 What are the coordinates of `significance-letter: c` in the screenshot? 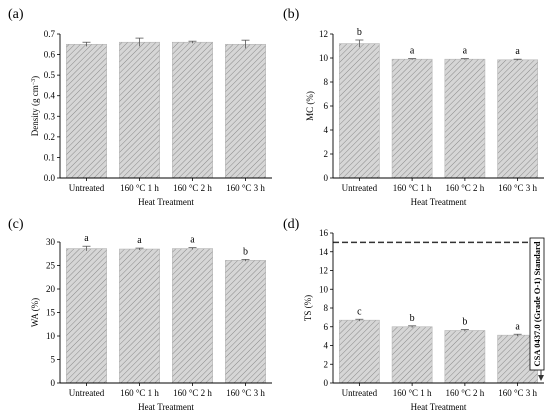 It's located at (359, 311).